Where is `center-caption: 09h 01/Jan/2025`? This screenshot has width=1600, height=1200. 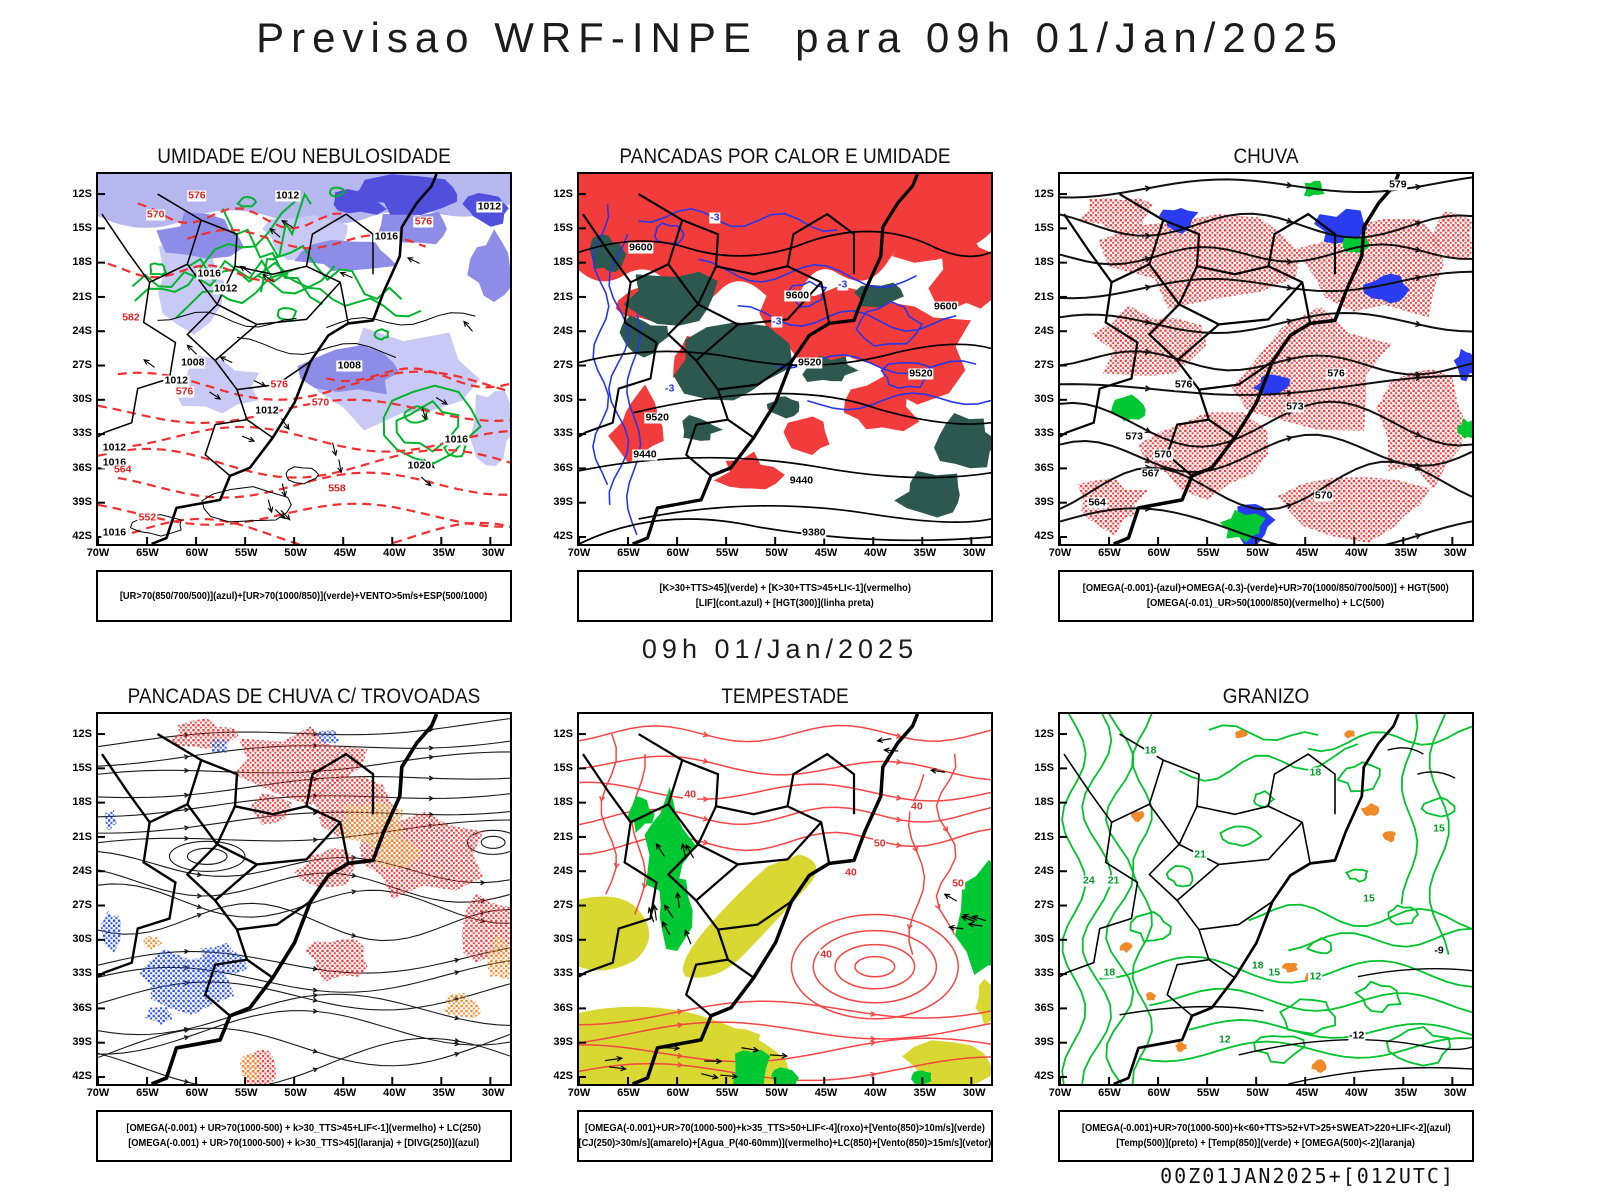 center-caption: 09h 01/Jan/2025 is located at coordinates (780, 649).